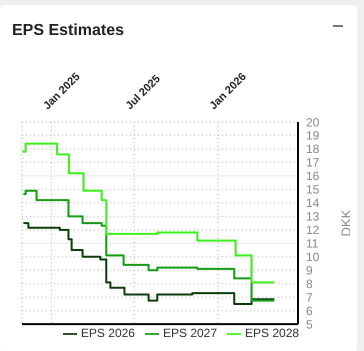 Image resolution: width=364 pixels, height=351 pixels. I want to click on y-tick-label: 19, so click(313, 135).